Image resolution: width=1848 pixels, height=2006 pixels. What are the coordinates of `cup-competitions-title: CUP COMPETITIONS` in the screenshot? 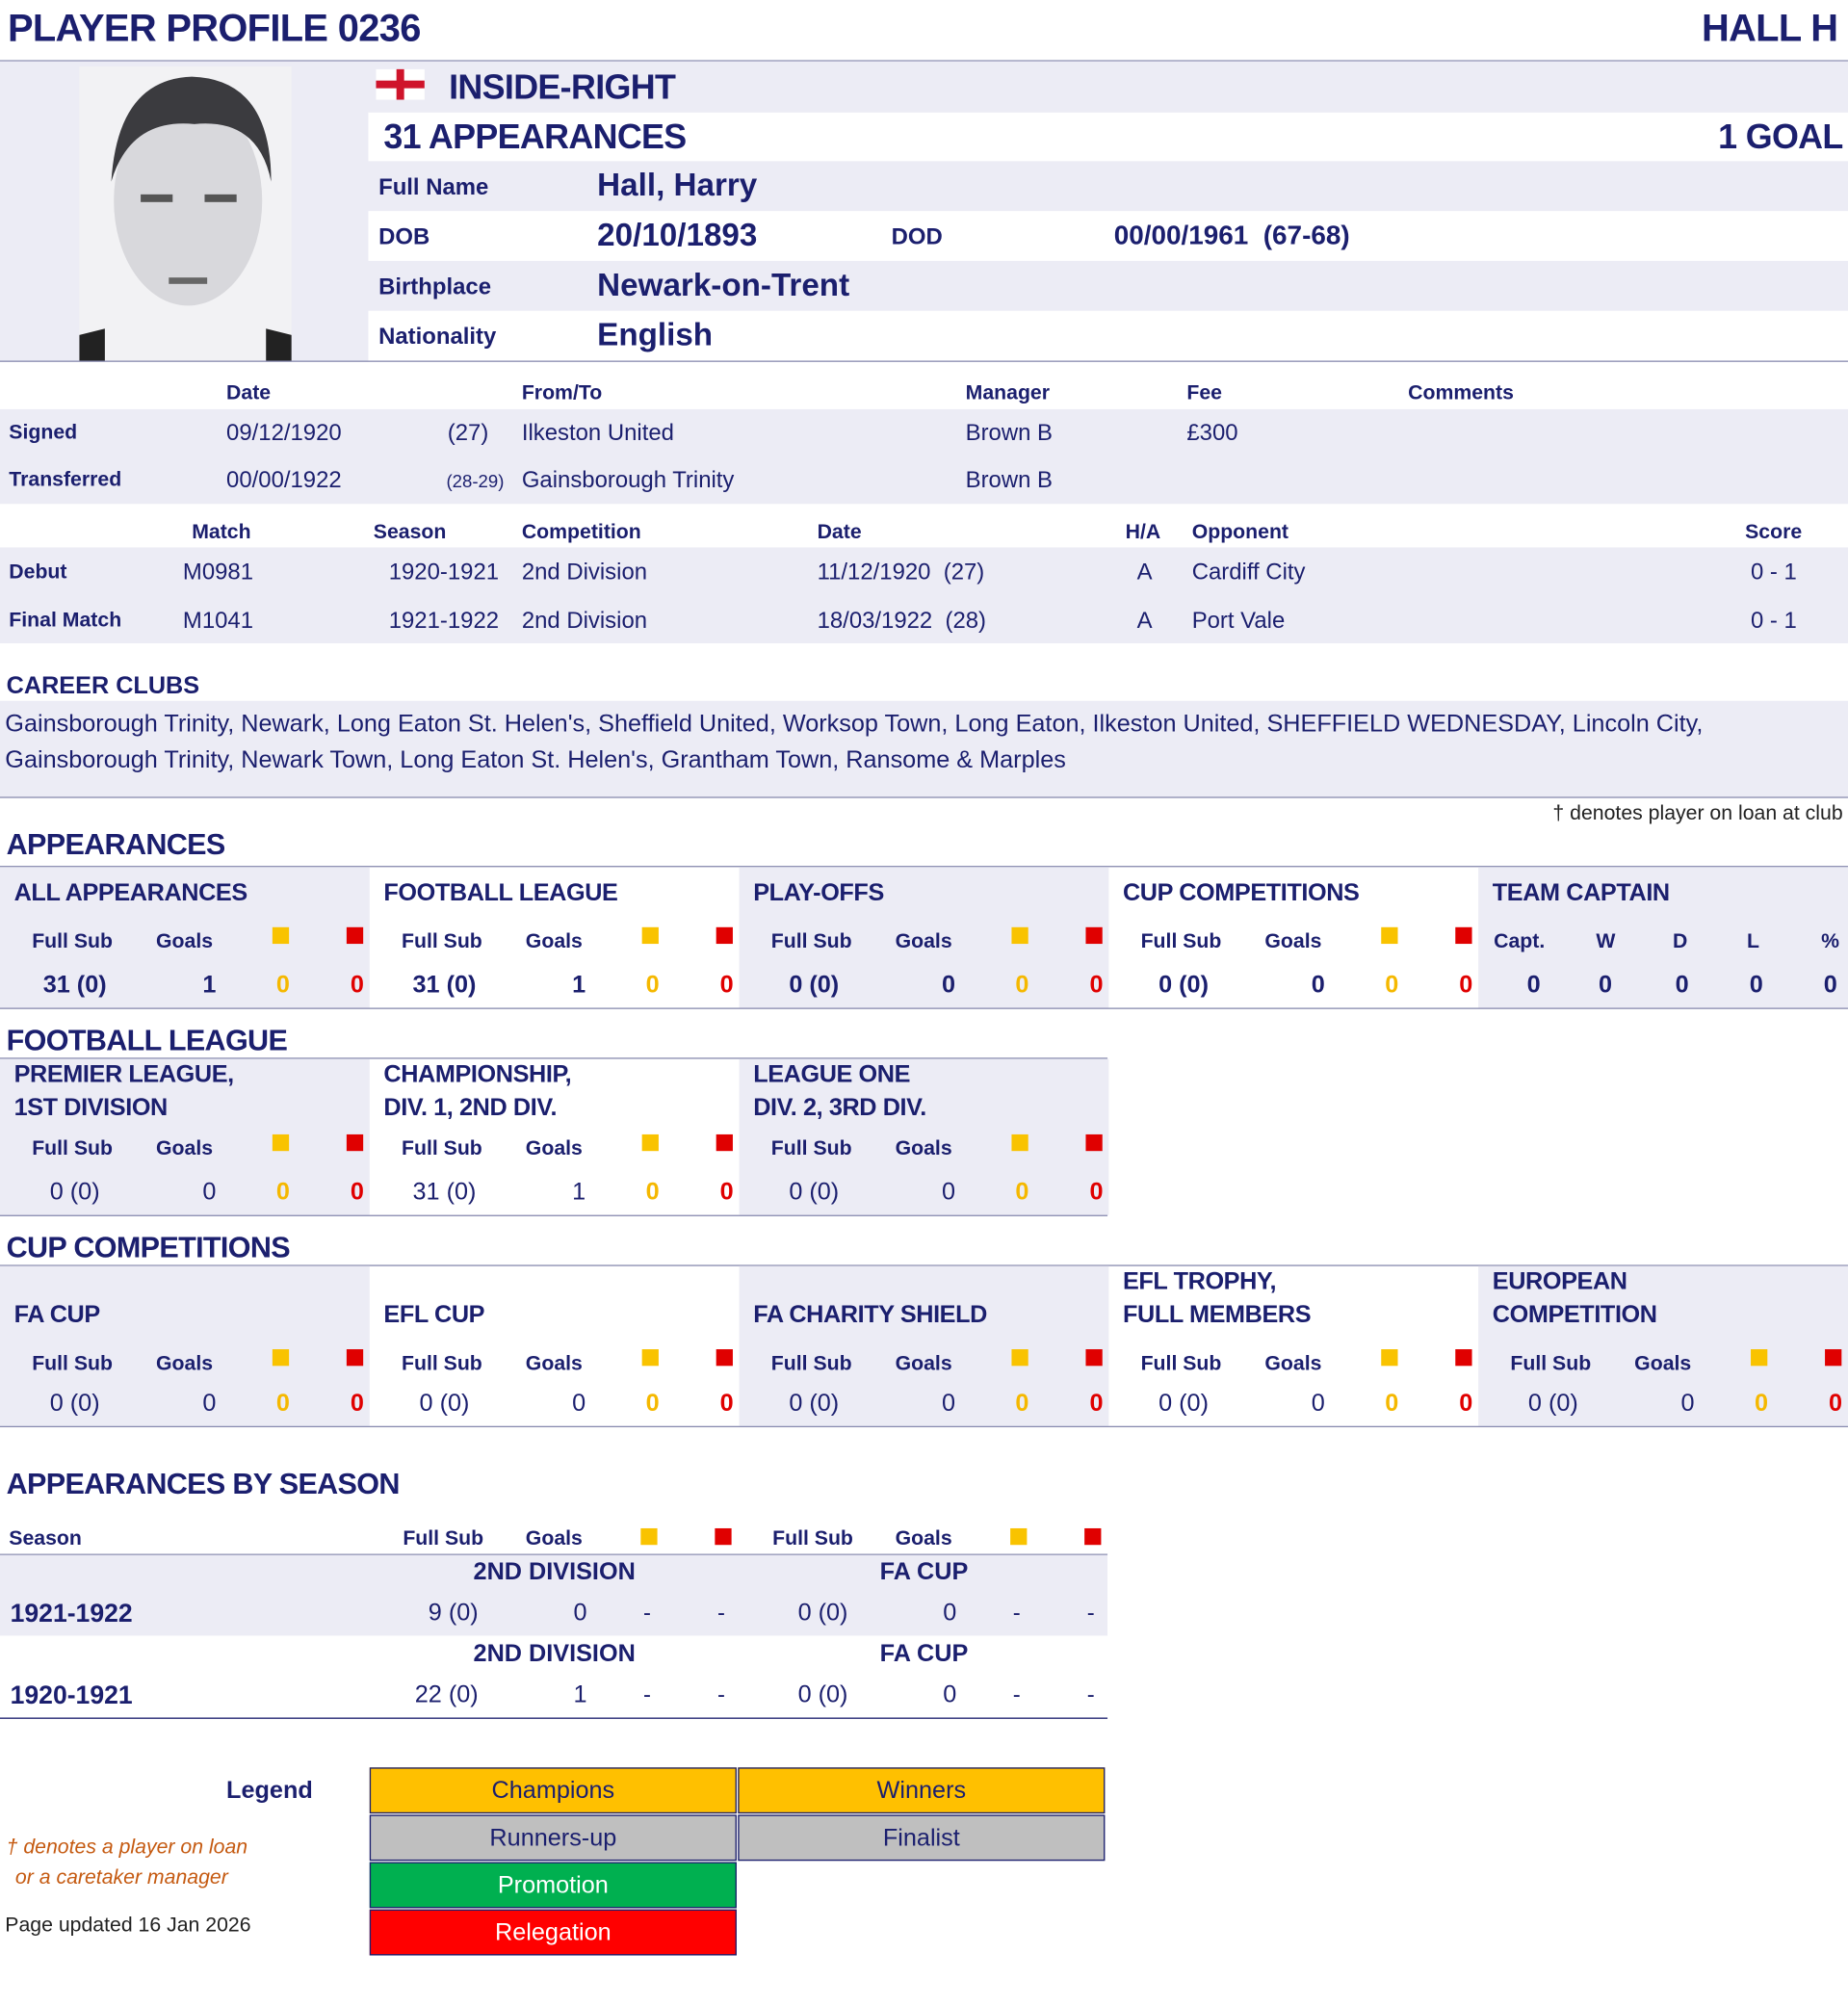 It's located at (148, 1247).